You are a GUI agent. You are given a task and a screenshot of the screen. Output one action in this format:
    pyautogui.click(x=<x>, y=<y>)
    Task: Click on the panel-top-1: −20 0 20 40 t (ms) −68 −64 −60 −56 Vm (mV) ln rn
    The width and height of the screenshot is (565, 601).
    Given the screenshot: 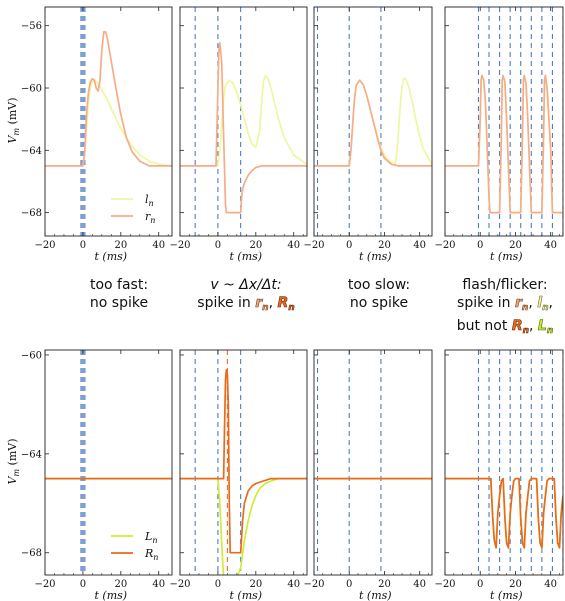 What is the action you would take?
    pyautogui.click(x=89, y=134)
    